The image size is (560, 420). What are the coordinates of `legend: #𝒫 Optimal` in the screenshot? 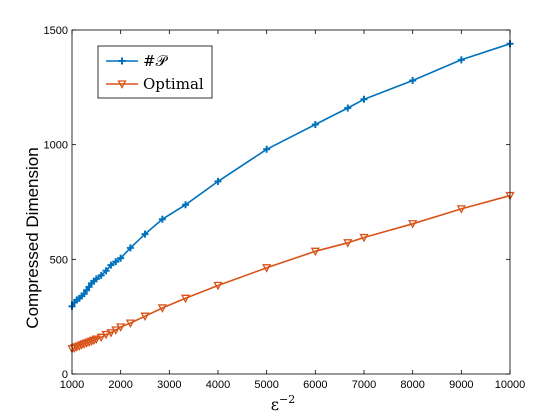 It's located at (155, 72).